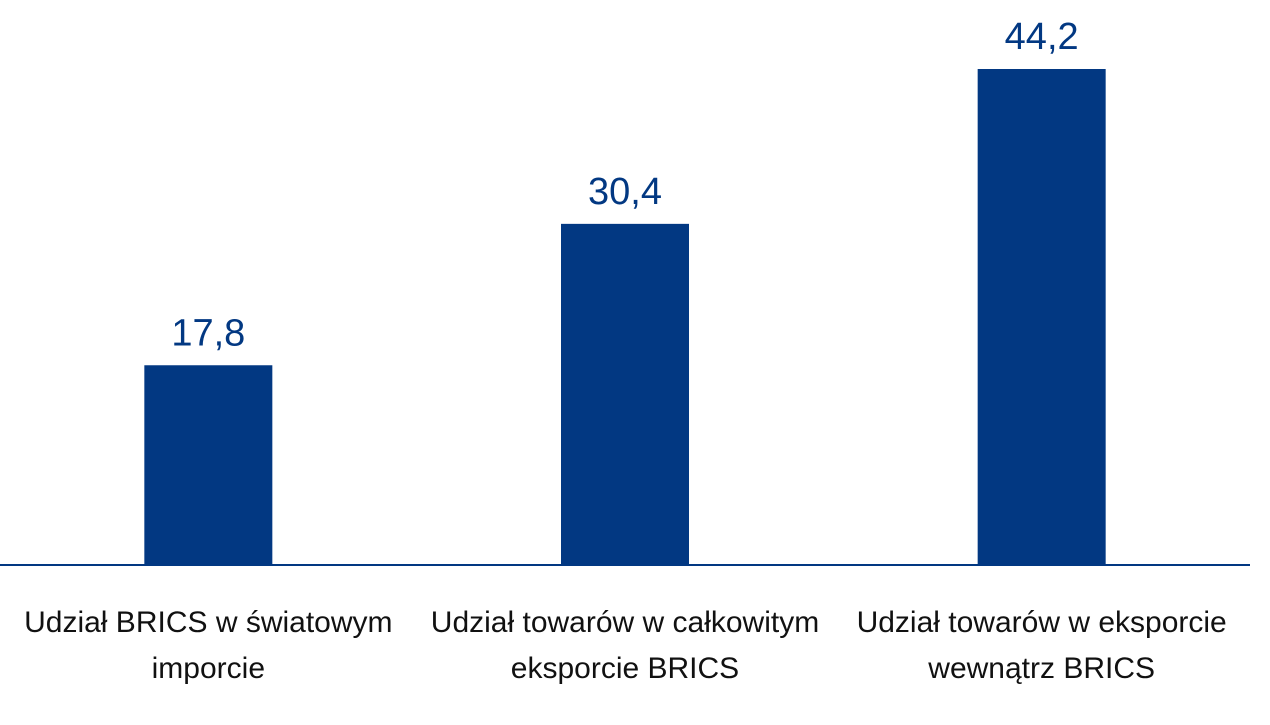 The height and width of the screenshot is (725, 1270). What do you see at coordinates (625, 192) in the screenshot?
I see `value-label: 30,4` at bounding box center [625, 192].